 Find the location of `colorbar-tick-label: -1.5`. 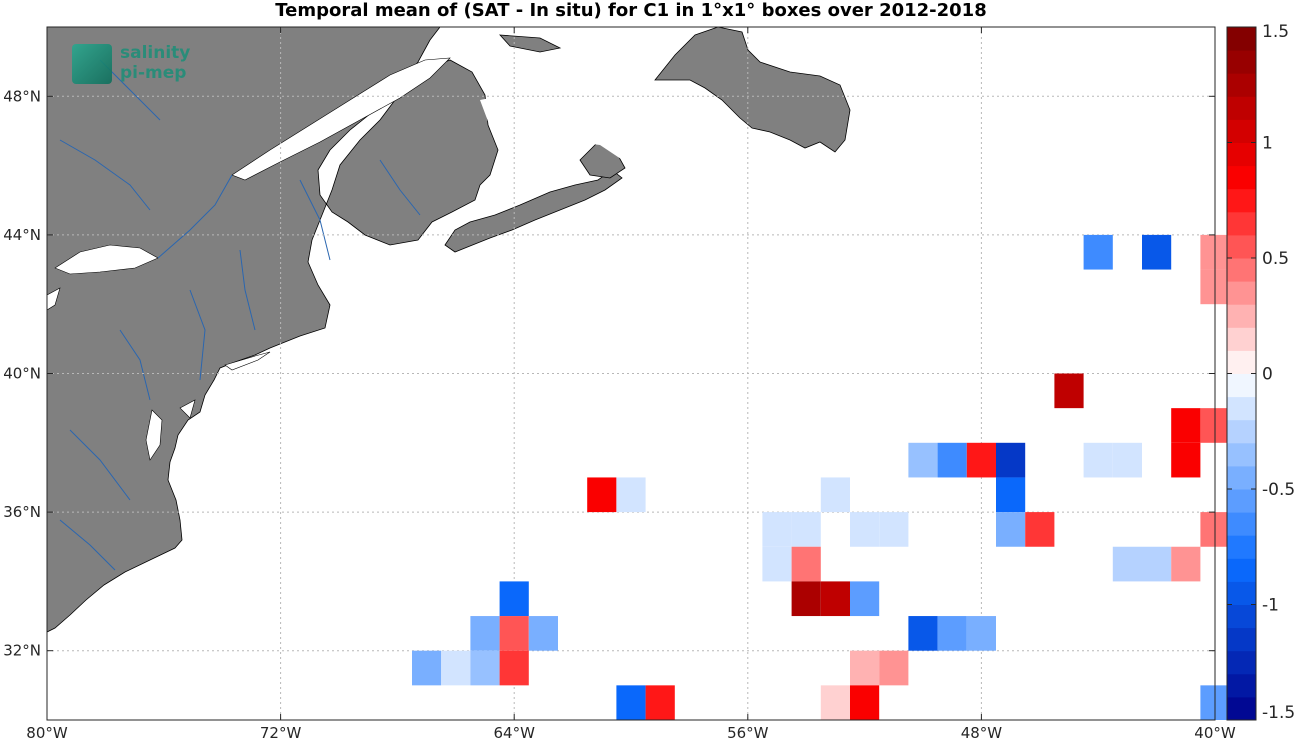

colorbar-tick-label: -1.5 is located at coordinates (1278, 713).